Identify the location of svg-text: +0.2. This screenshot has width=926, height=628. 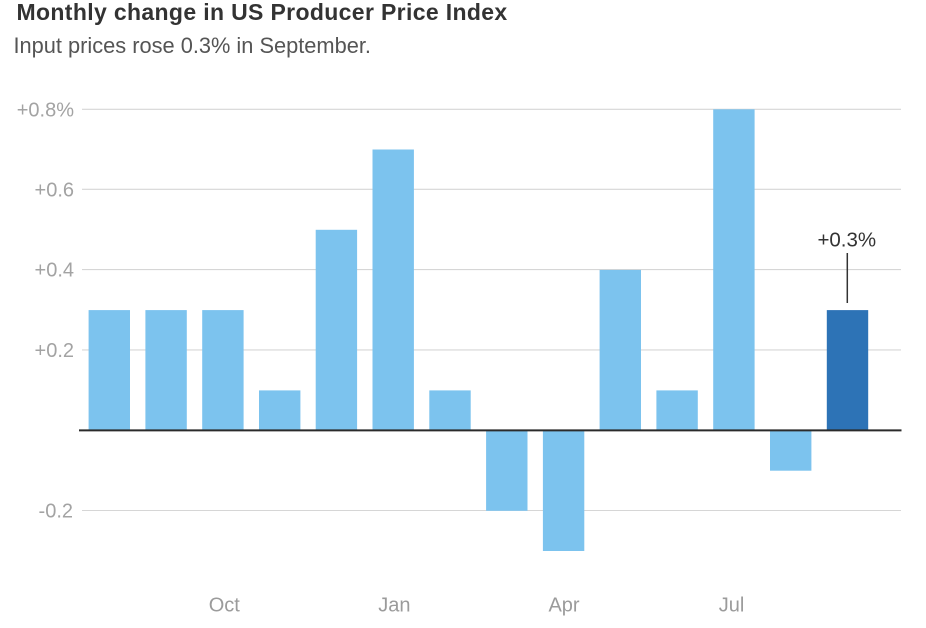
(54, 351).